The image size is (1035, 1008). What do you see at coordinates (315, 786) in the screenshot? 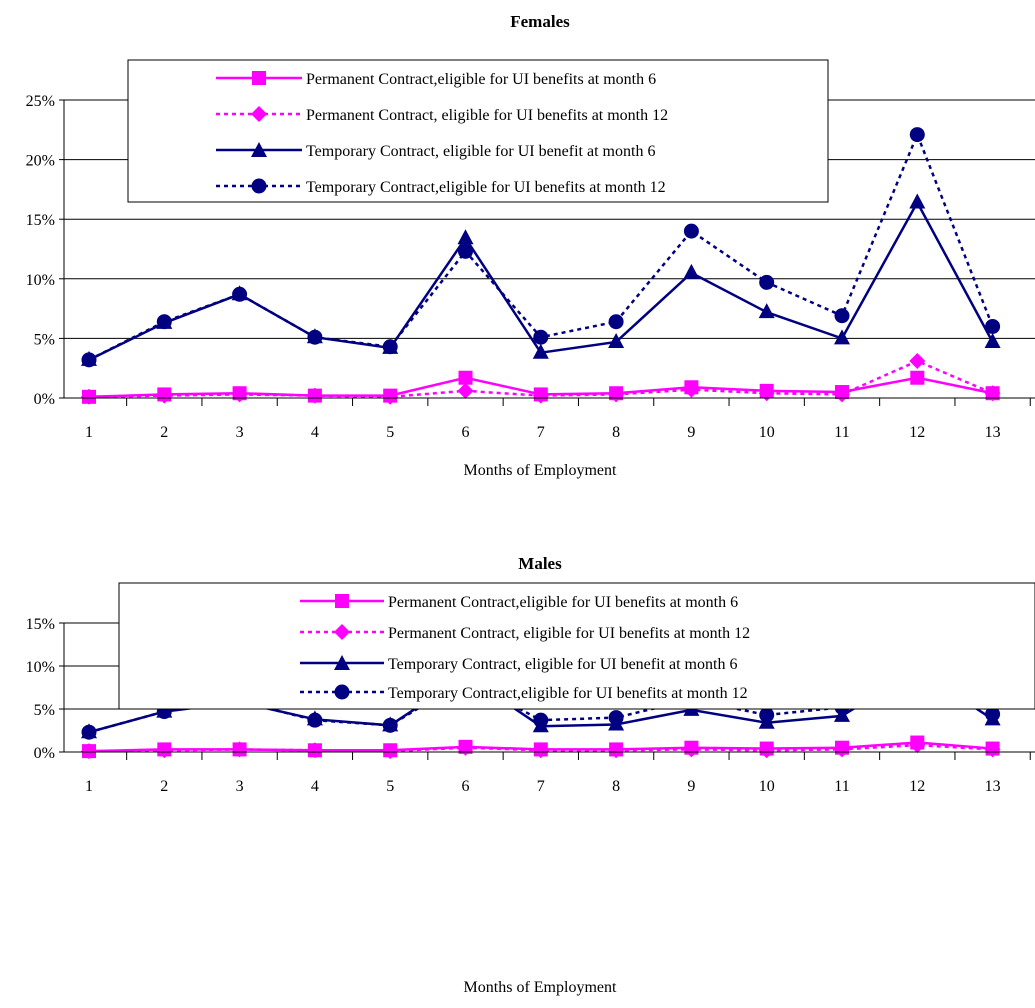
I see `x-tick-label: 4` at bounding box center [315, 786].